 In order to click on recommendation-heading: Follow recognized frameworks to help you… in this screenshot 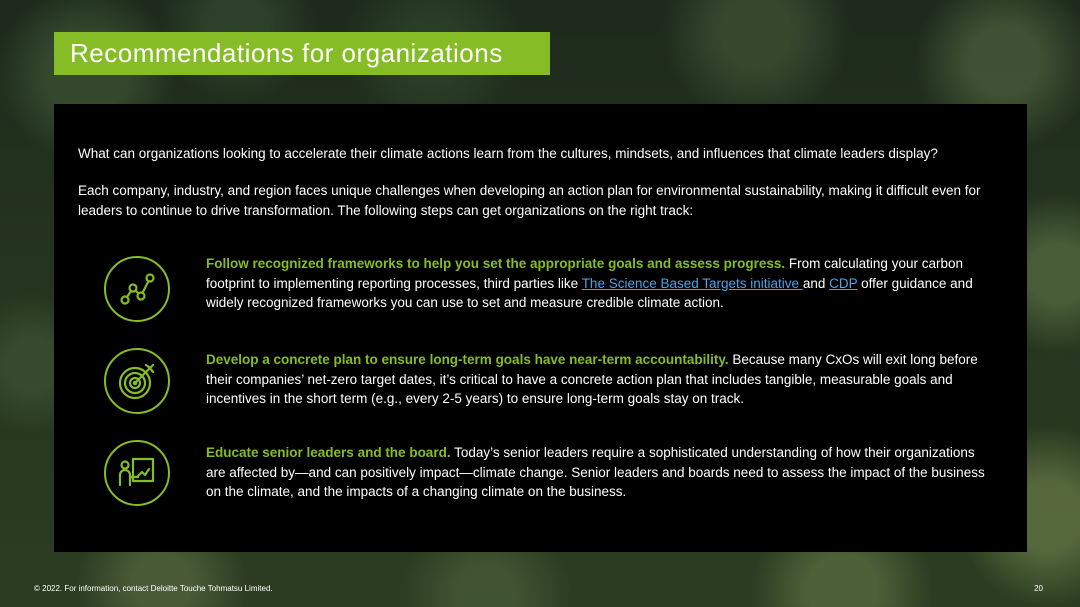, I will do `click(496, 263)`.